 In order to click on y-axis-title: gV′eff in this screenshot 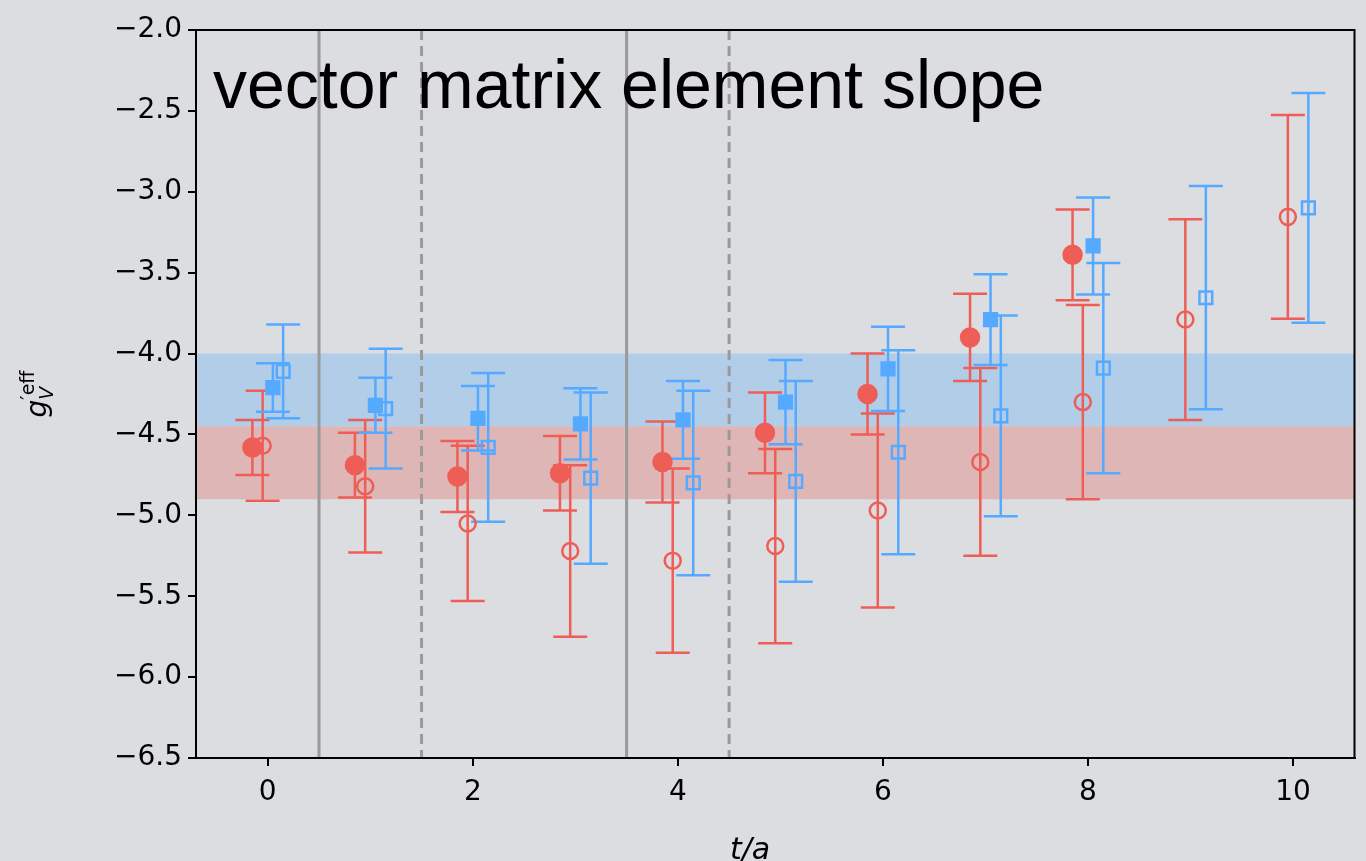, I will do `click(36, 393)`.